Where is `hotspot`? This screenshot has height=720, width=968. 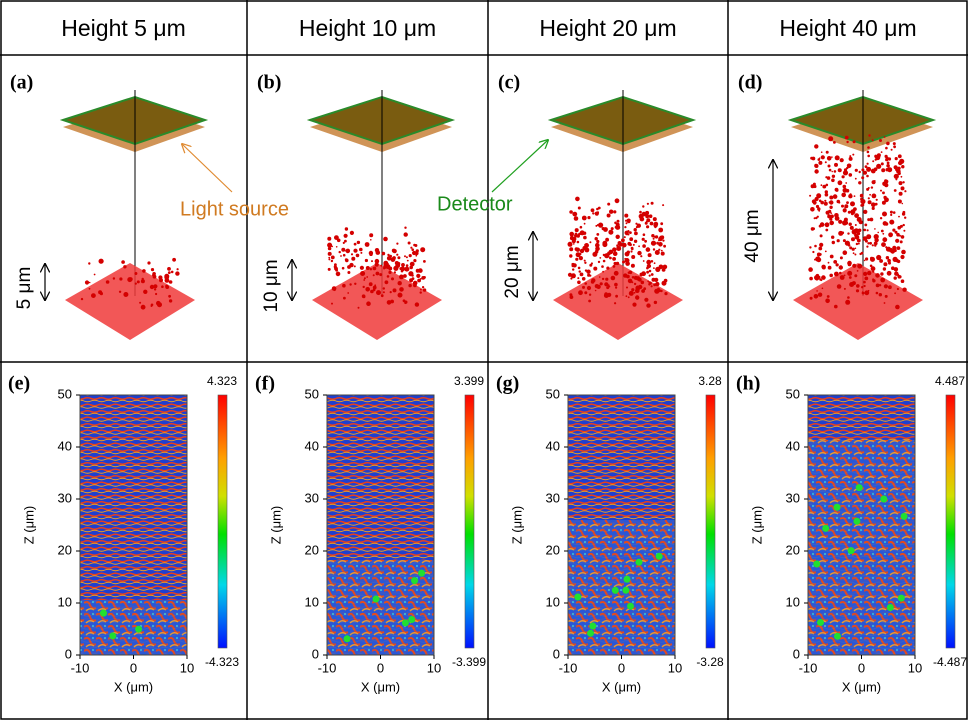
hotspot is located at coordinates (904, 516).